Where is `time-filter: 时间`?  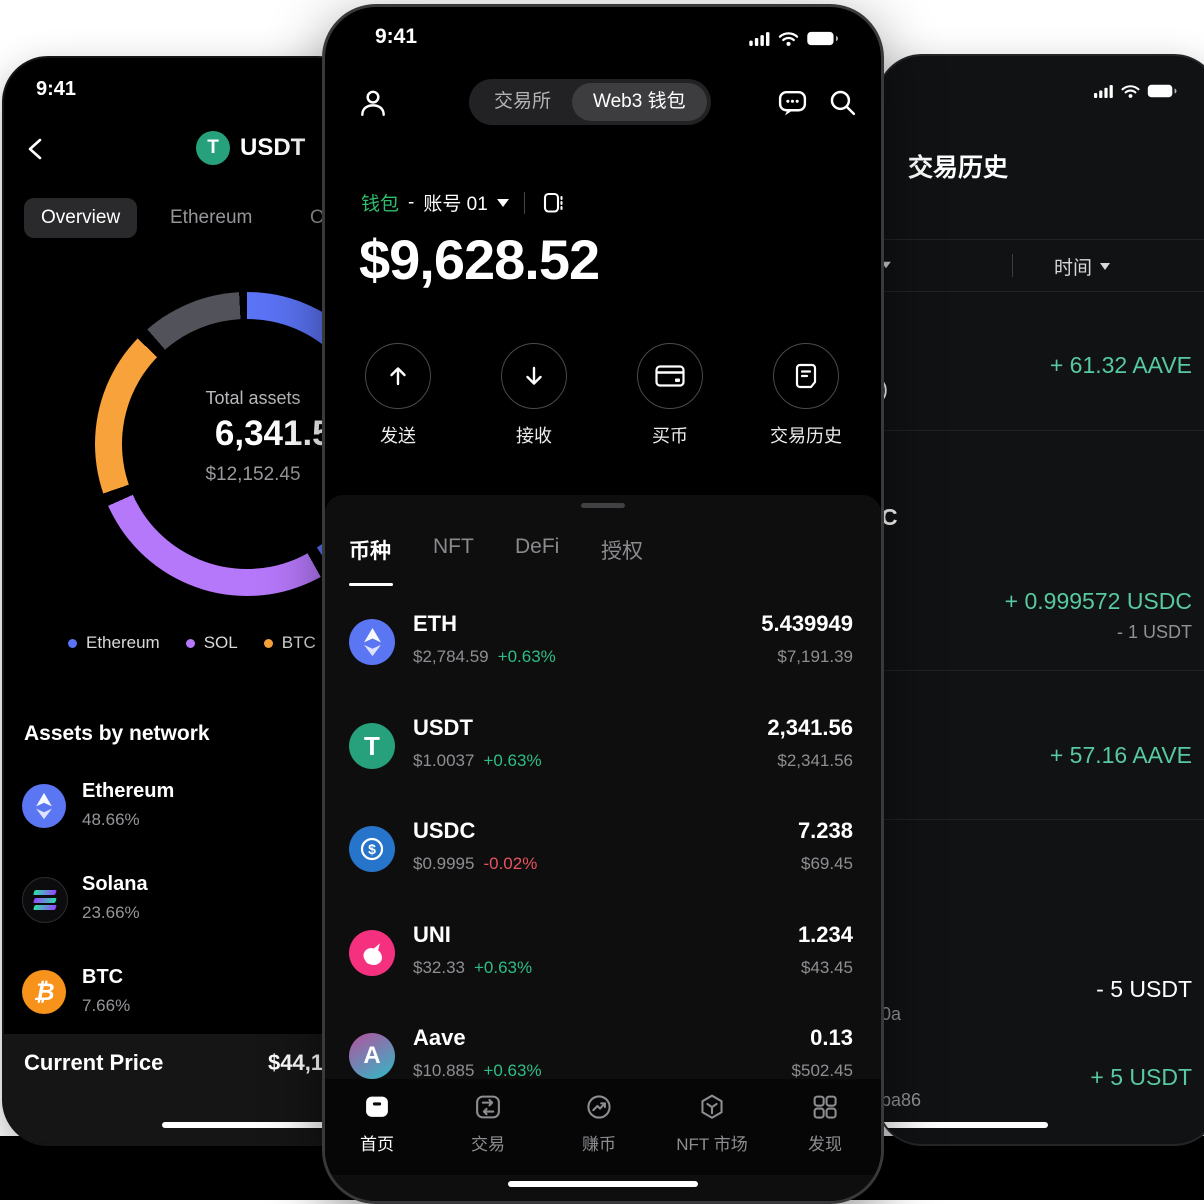
time-filter: 时间 is located at coordinates (1082, 266).